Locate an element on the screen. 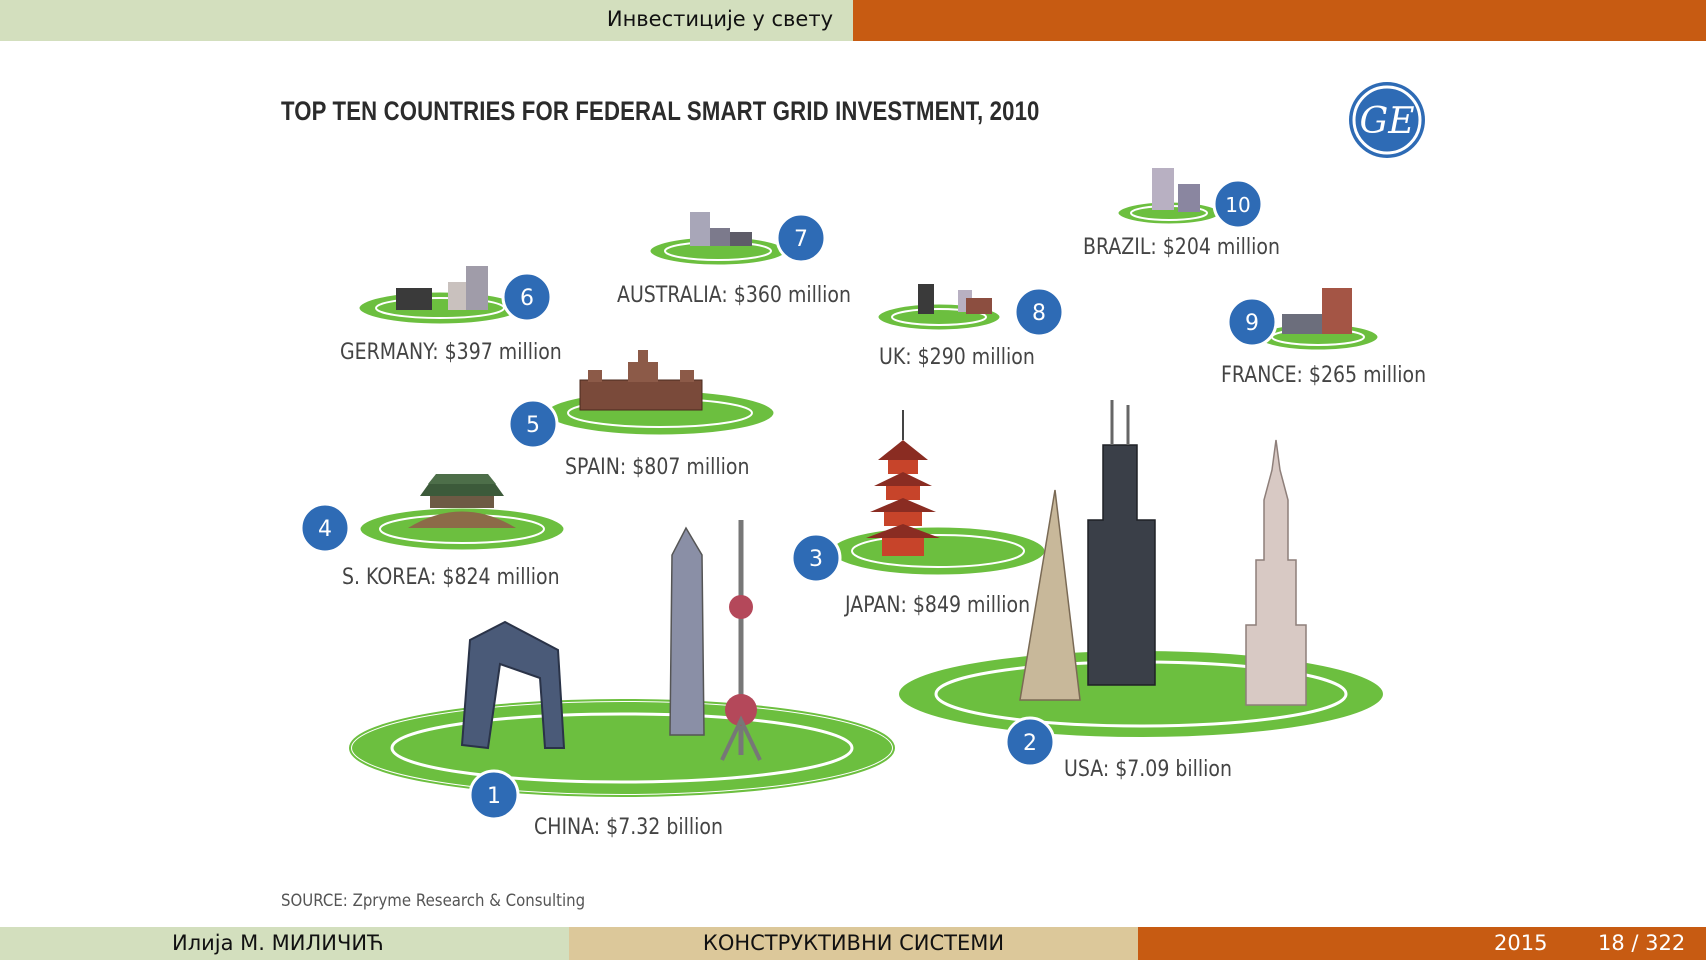  label-brazil: BRAZIL: $204 million is located at coordinates (1181, 247).